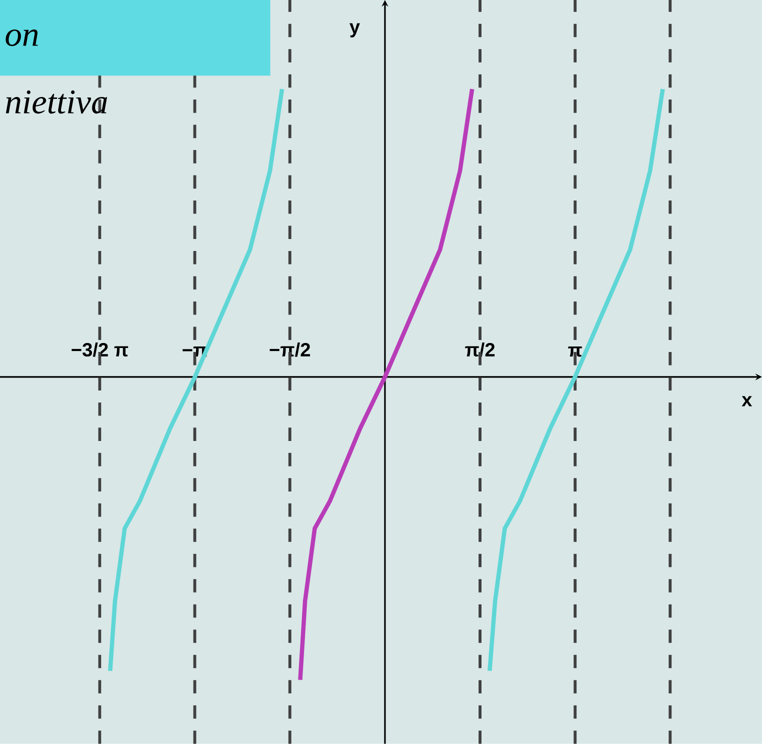 The height and width of the screenshot is (744, 762). I want to click on x-tick-label: π/2, so click(480, 349).